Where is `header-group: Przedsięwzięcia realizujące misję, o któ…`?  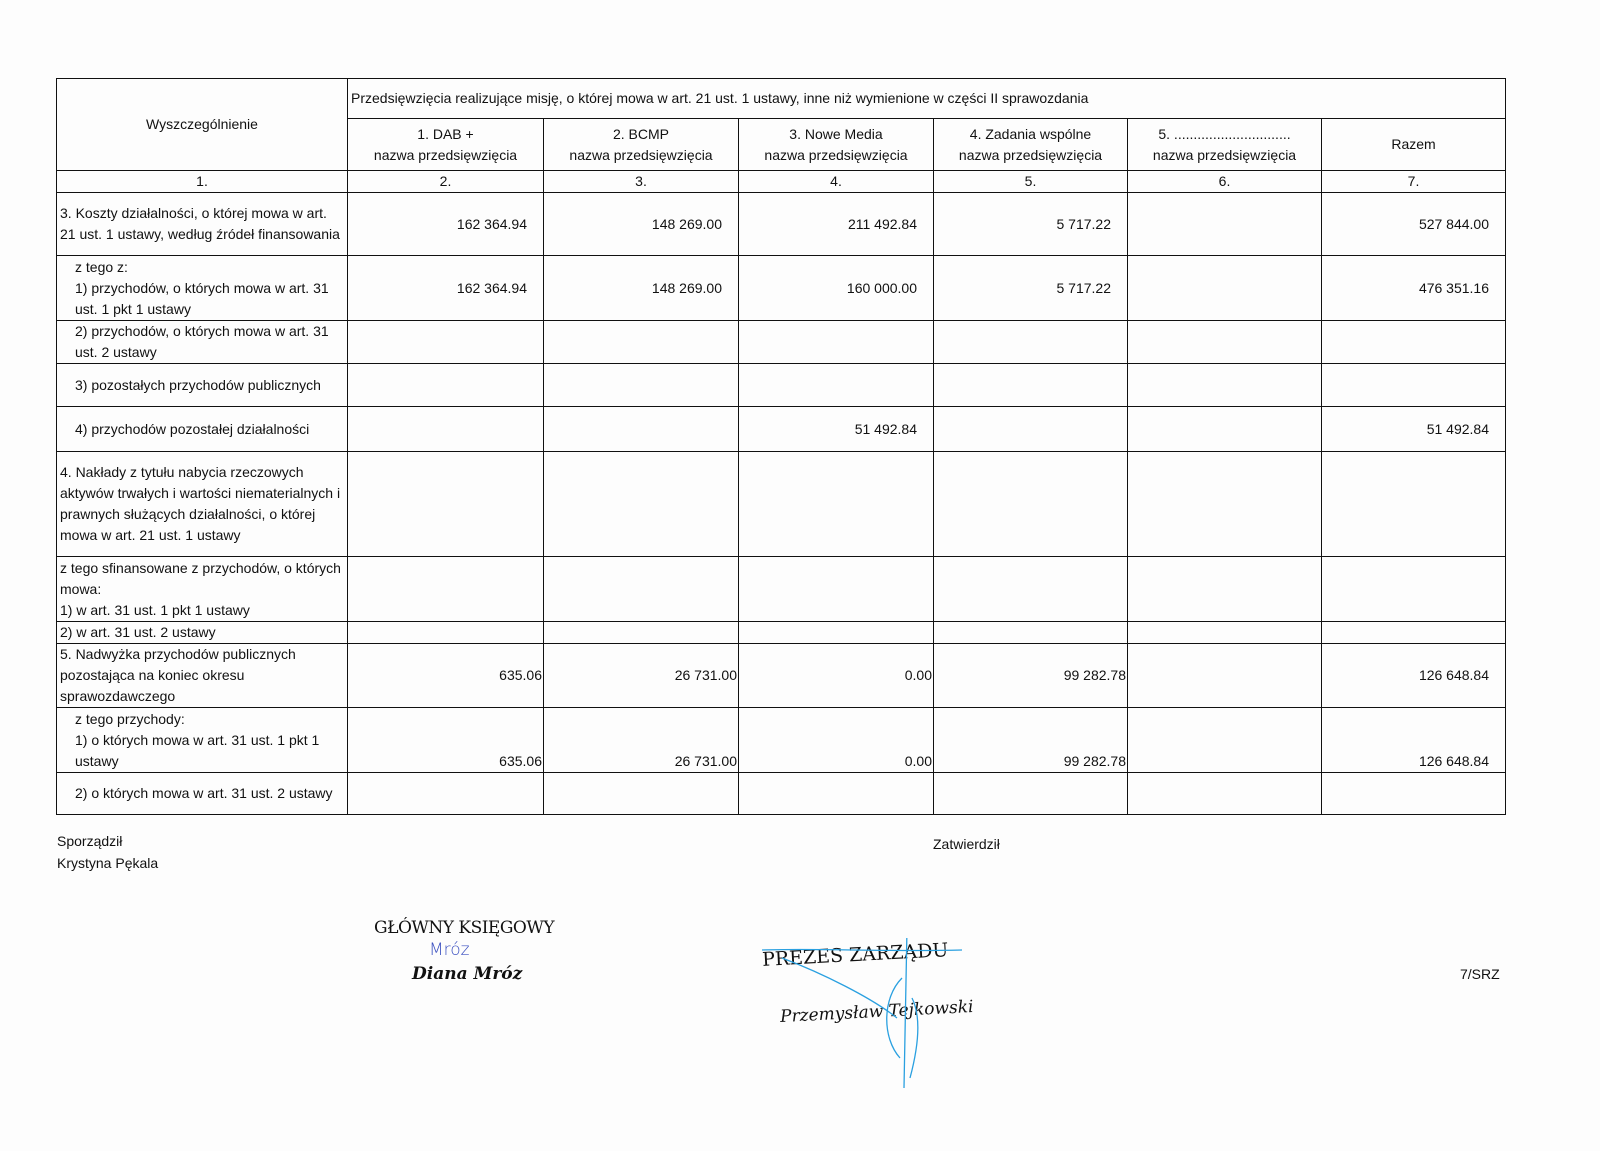
header-group: Przedsięwzięcia realizujące misję, o któ… is located at coordinates (926, 98).